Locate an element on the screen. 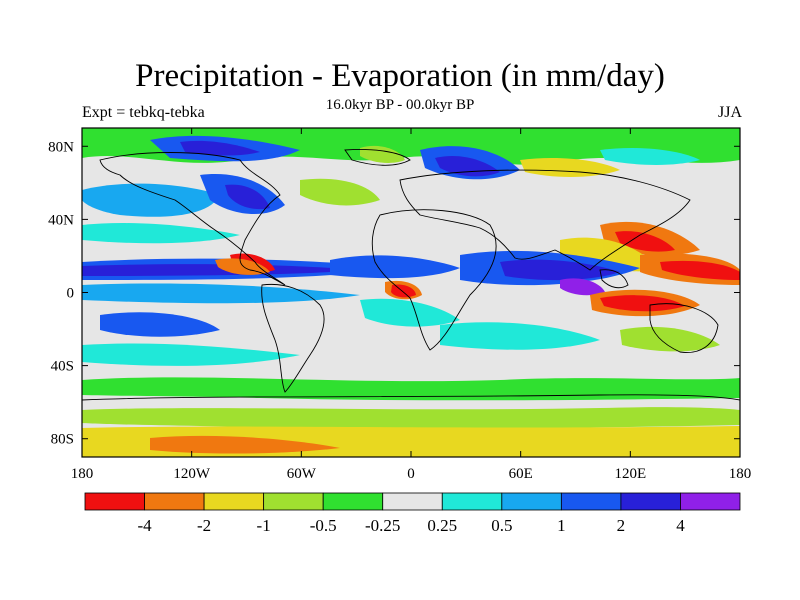 The width and height of the screenshot is (800, 600). experiment-label: Expt = tebkq-tebka is located at coordinates (143, 112).